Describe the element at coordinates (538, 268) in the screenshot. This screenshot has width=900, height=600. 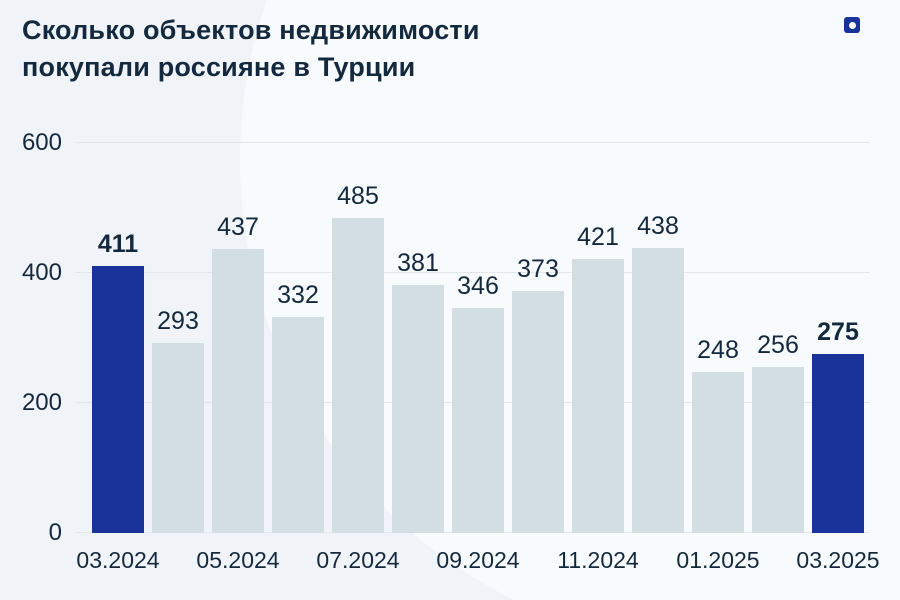
I see `bar-value-label: 373` at that location.